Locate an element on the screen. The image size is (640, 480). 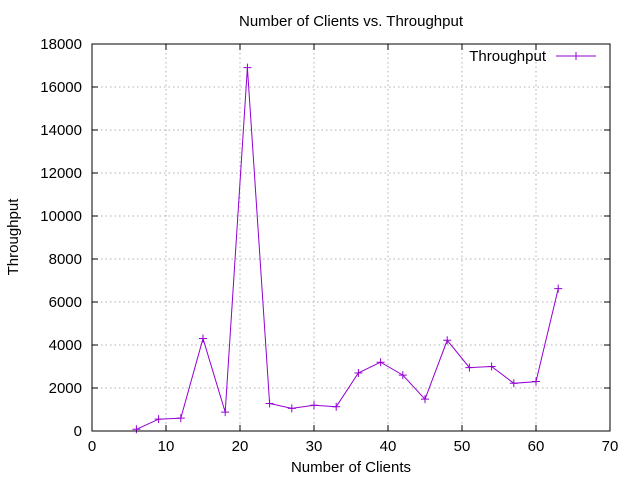
legend-label: Throughput is located at coordinates (508, 56).